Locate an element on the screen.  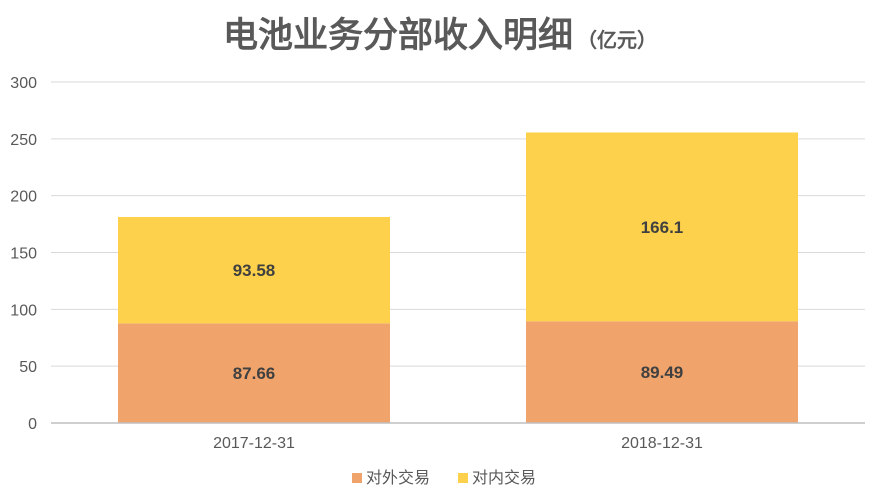
y-axis-ticks: 0 50 100 150 200 250 300 is located at coordinates (23, 254).